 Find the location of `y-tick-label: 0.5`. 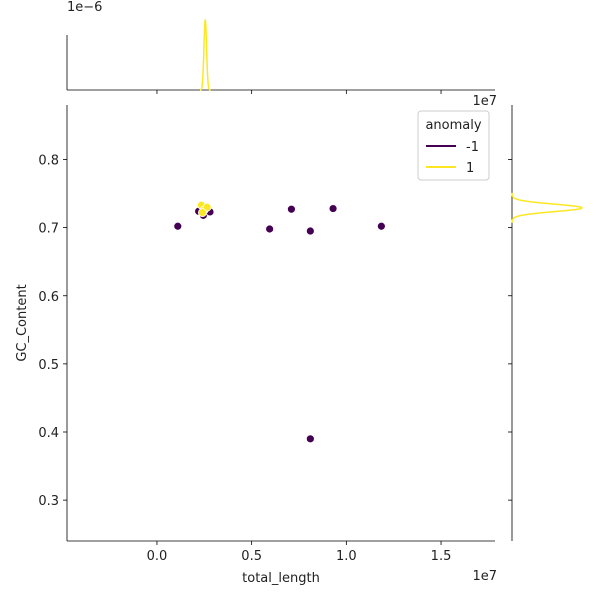

y-tick-label: 0.5 is located at coordinates (48, 365).